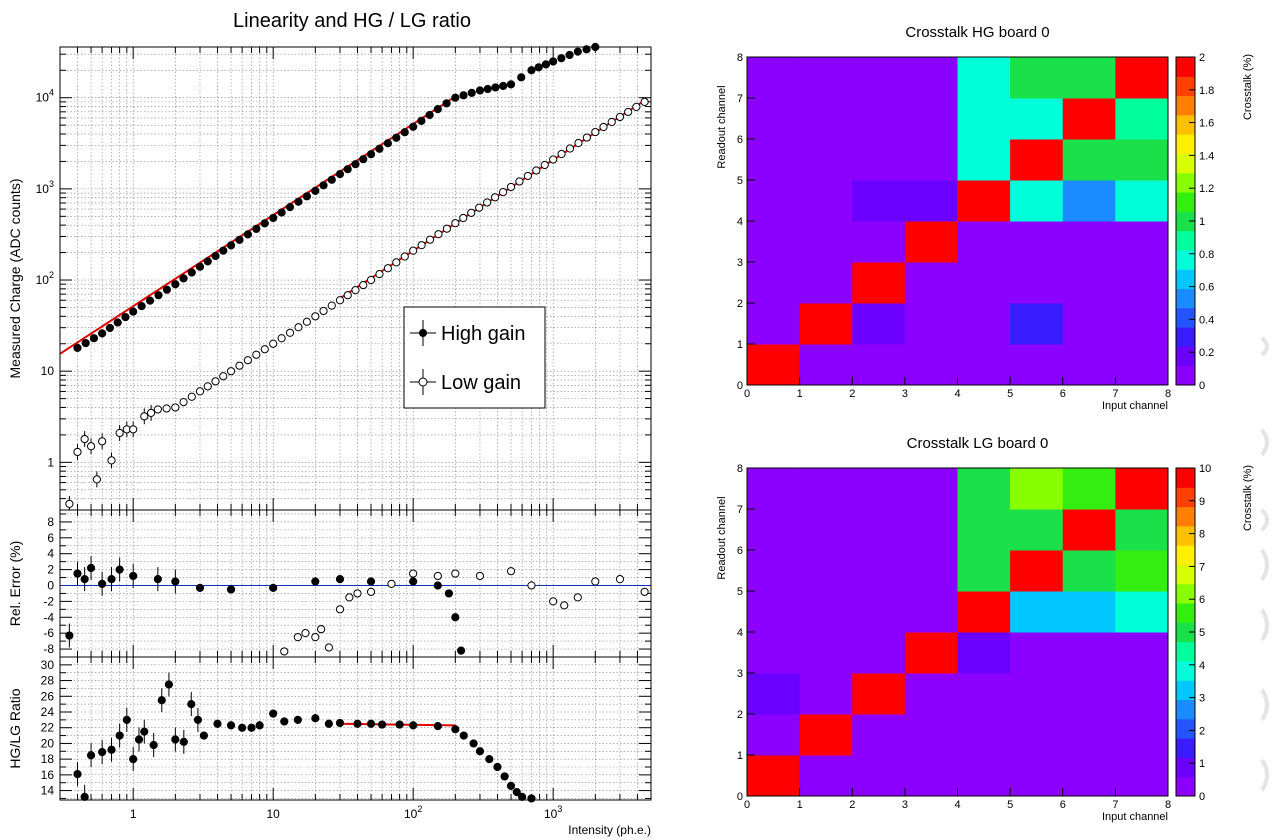  What do you see at coordinates (1206, 156) in the screenshot?
I see `colorbar-tick-label: 1.4` at bounding box center [1206, 156].